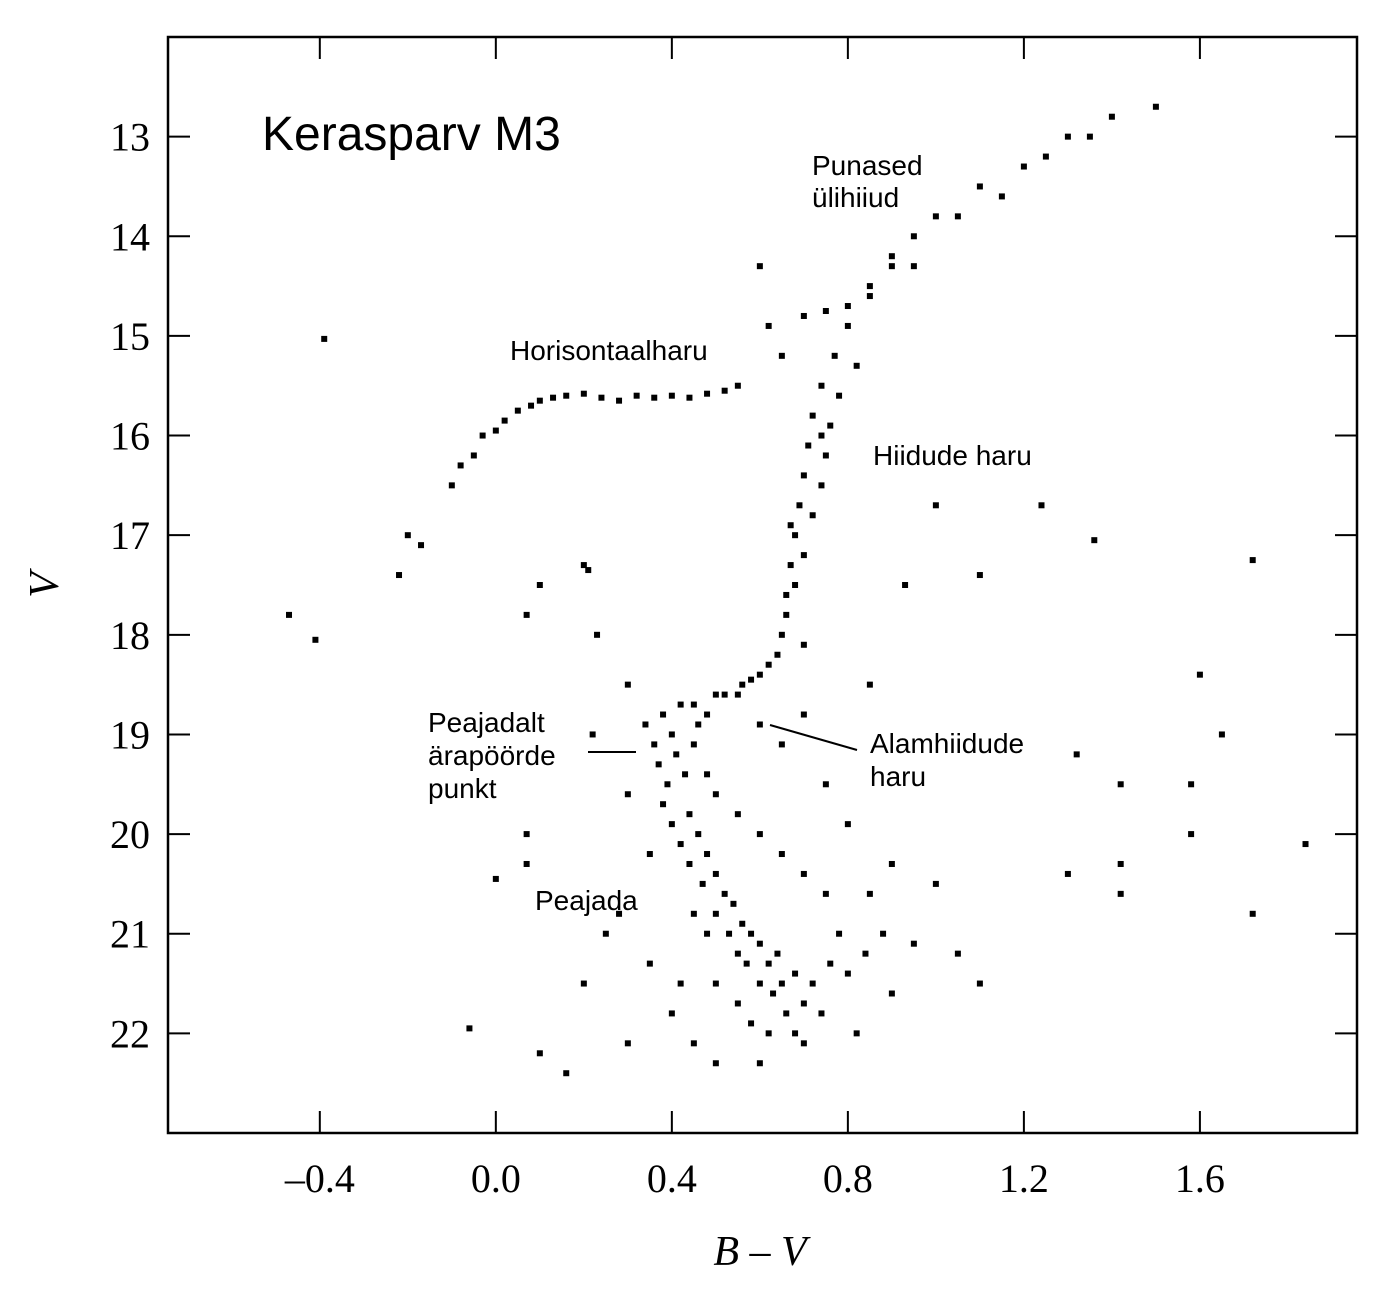 This screenshot has width=1400, height=1295. I want to click on y-tick-label: 16, so click(130, 436).